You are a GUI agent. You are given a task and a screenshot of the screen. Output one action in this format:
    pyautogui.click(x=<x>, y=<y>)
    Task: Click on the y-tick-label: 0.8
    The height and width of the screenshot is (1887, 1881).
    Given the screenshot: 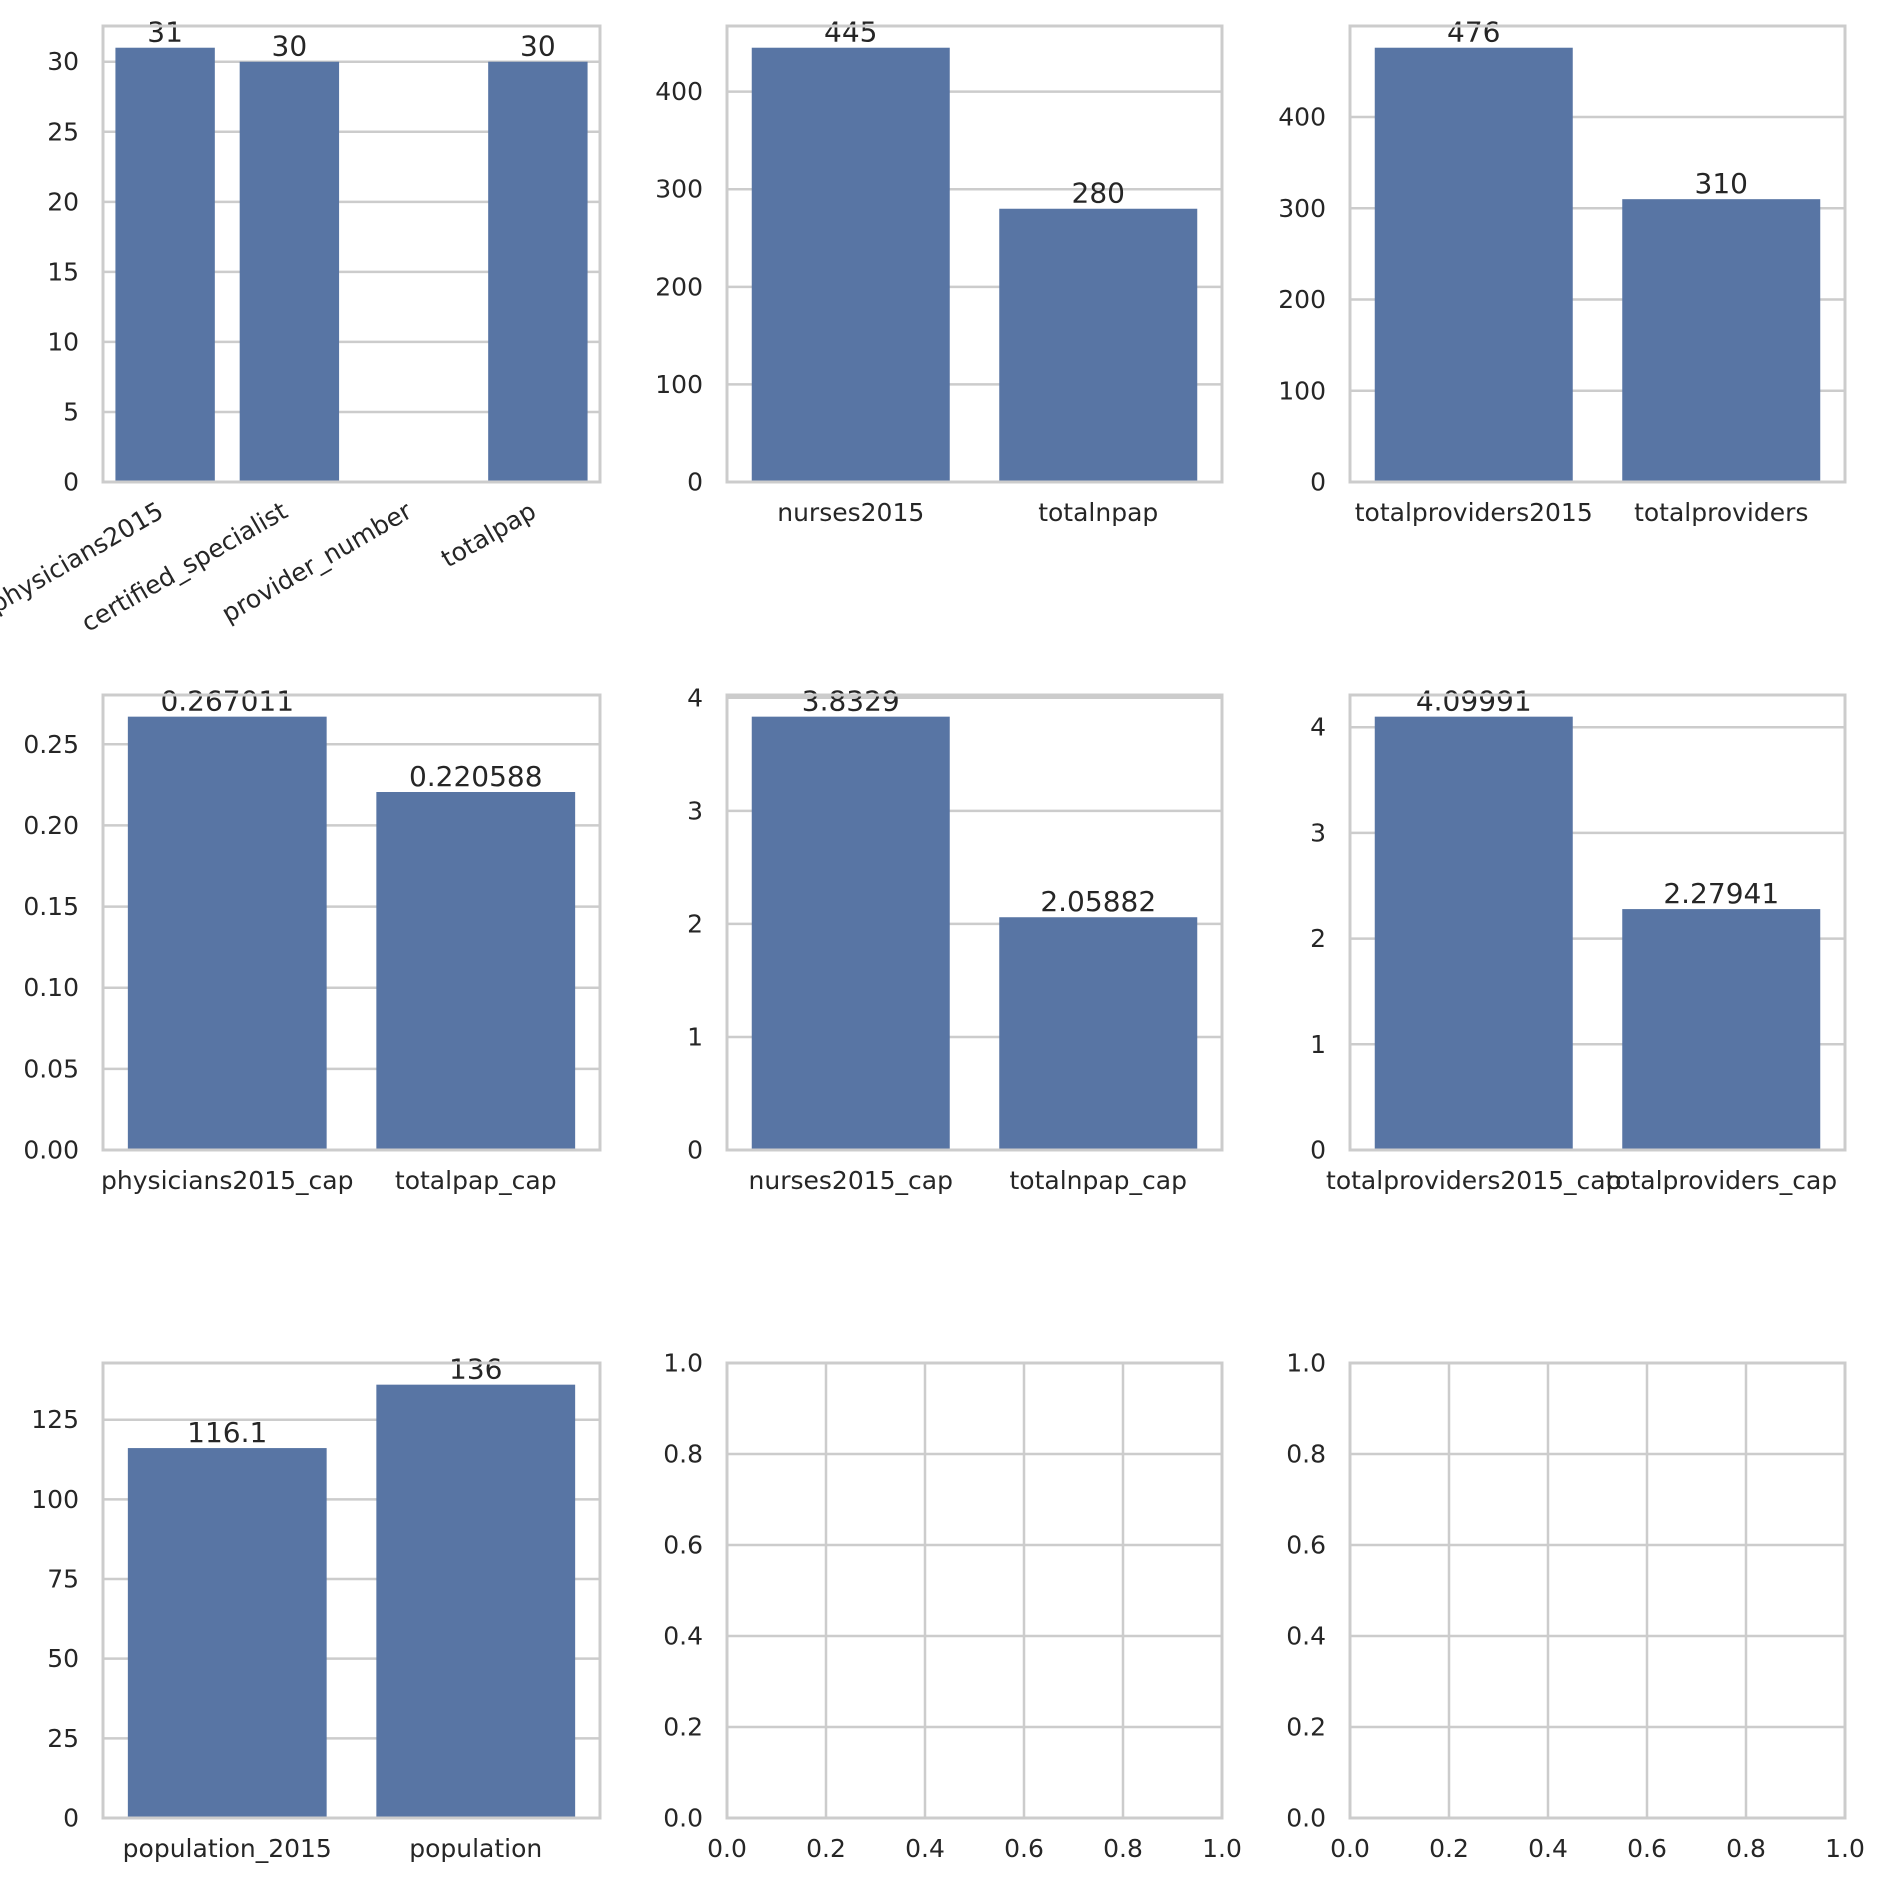 What is the action you would take?
    pyautogui.click(x=1306, y=1454)
    